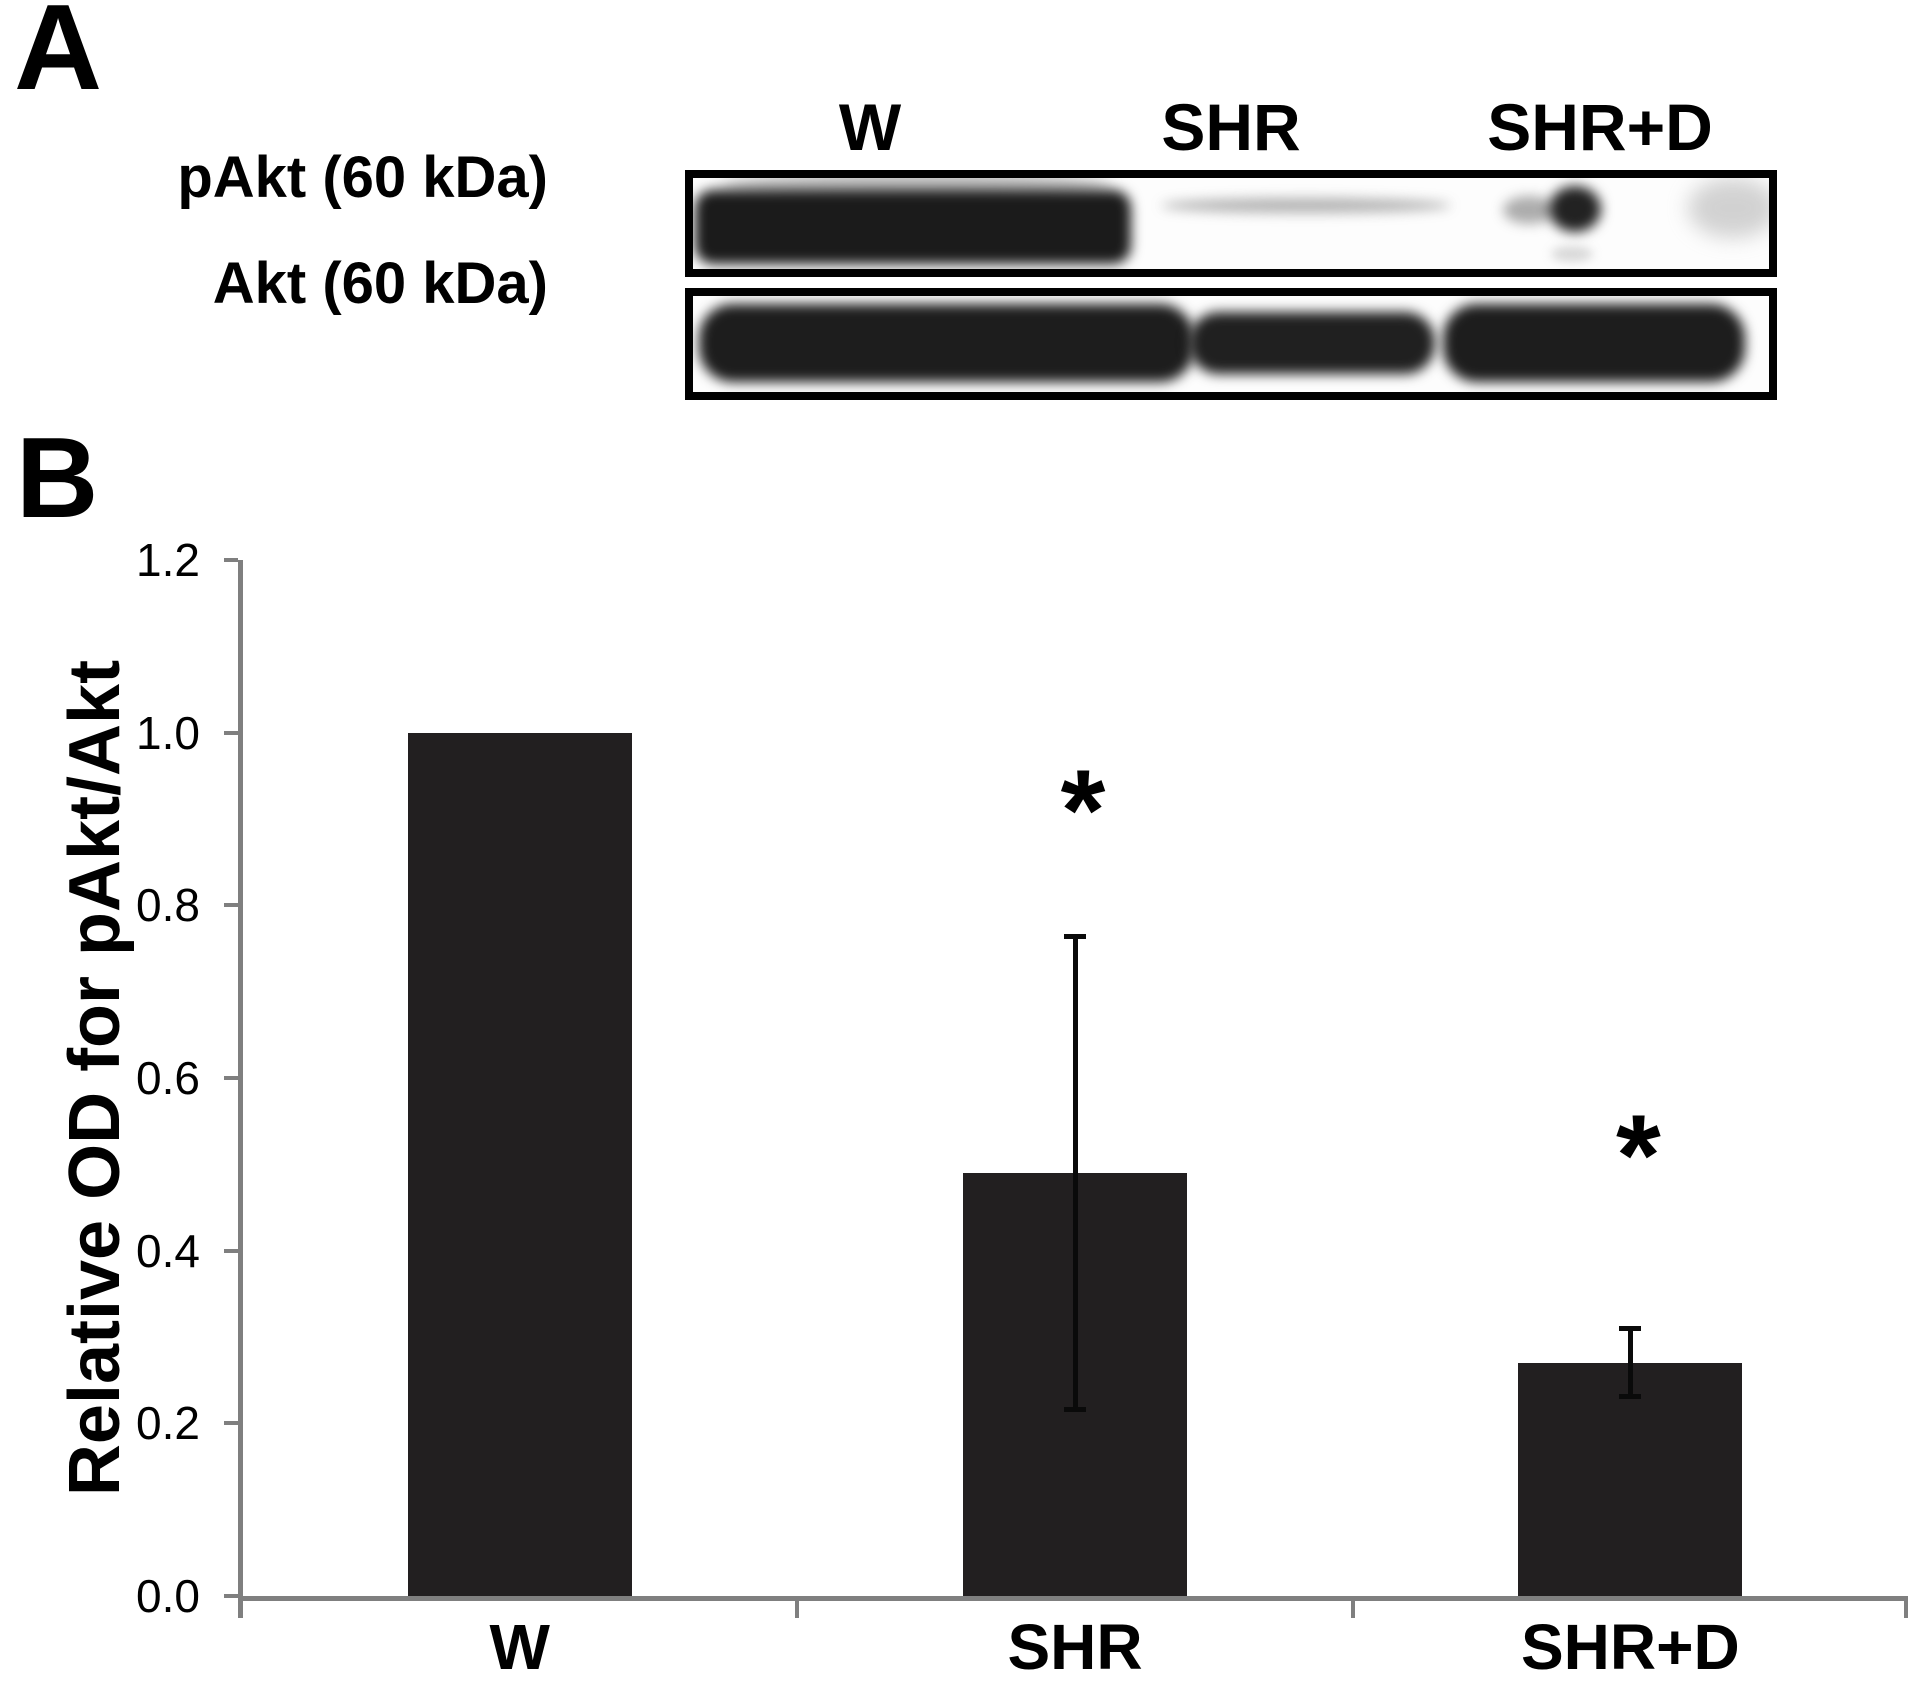  What do you see at coordinates (1073, 1598) in the screenshot?
I see `x-axis-line` at bounding box center [1073, 1598].